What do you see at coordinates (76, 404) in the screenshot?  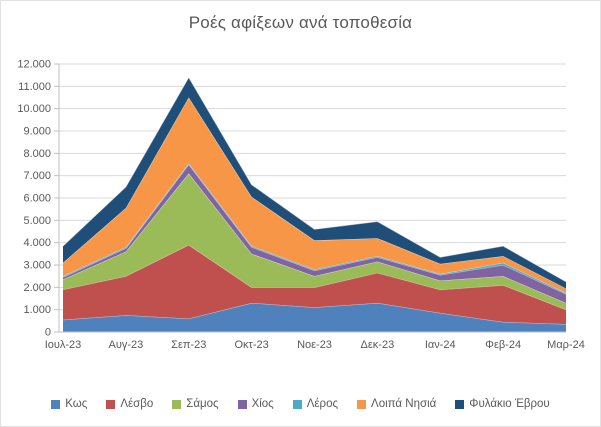 I see `legend-label: Κως` at bounding box center [76, 404].